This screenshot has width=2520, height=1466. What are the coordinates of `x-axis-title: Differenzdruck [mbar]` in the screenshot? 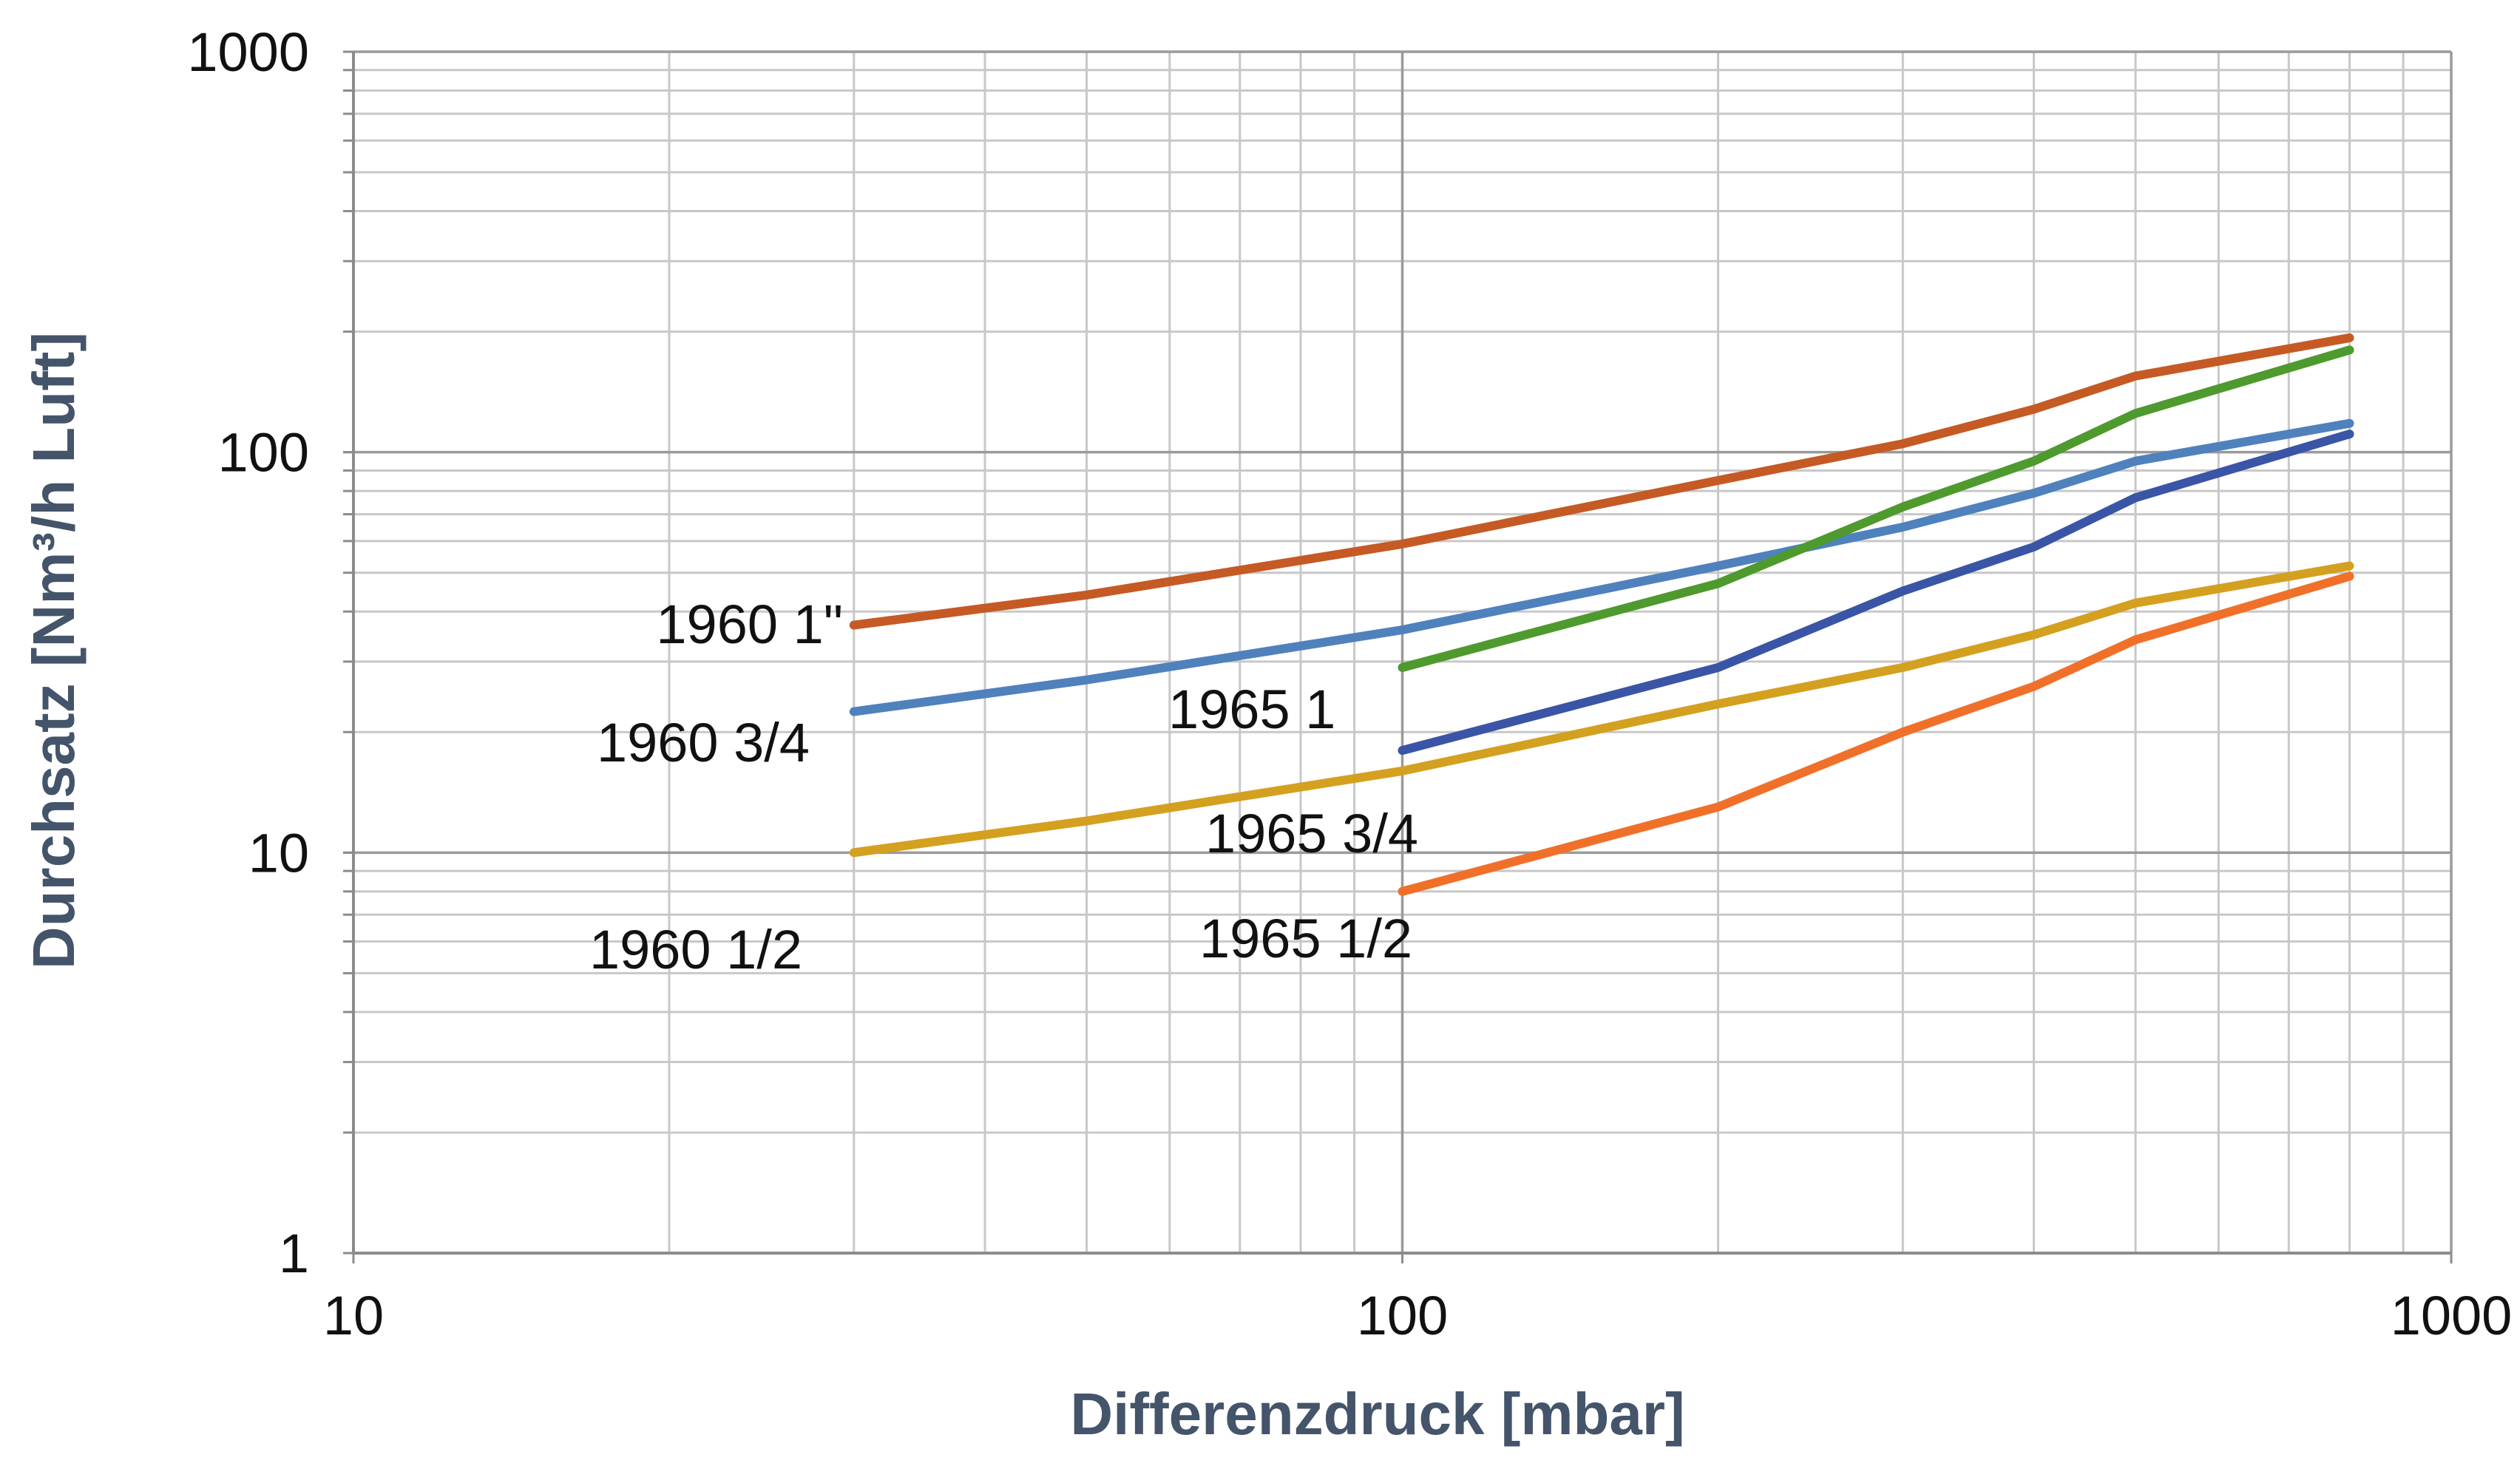 It's located at (1377, 1414).